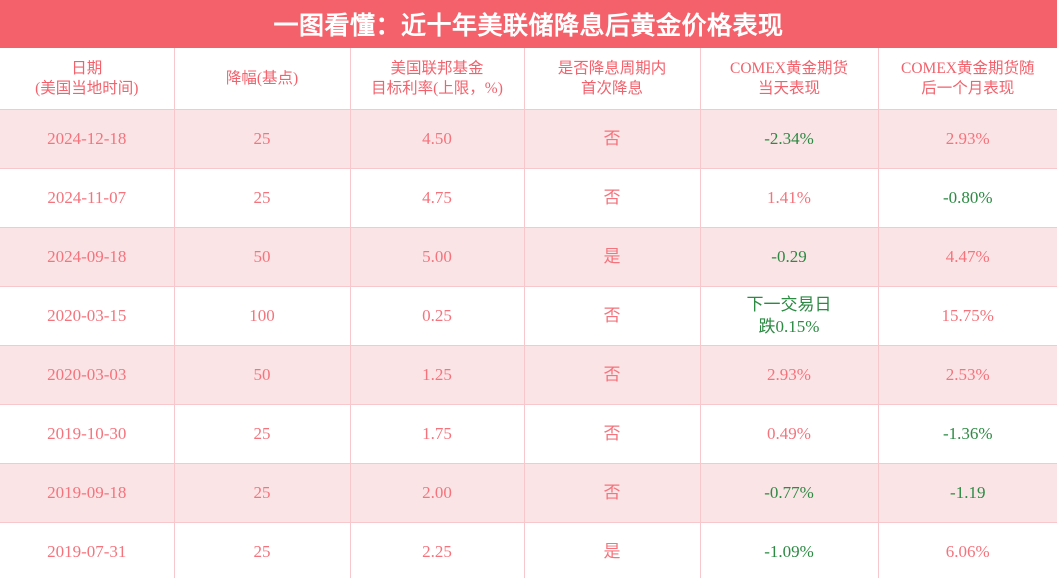 This screenshot has width=1057, height=578. I want to click on title-bar: 一图看懂：近十年美联储降息后黄金价格表现, so click(528, 24).